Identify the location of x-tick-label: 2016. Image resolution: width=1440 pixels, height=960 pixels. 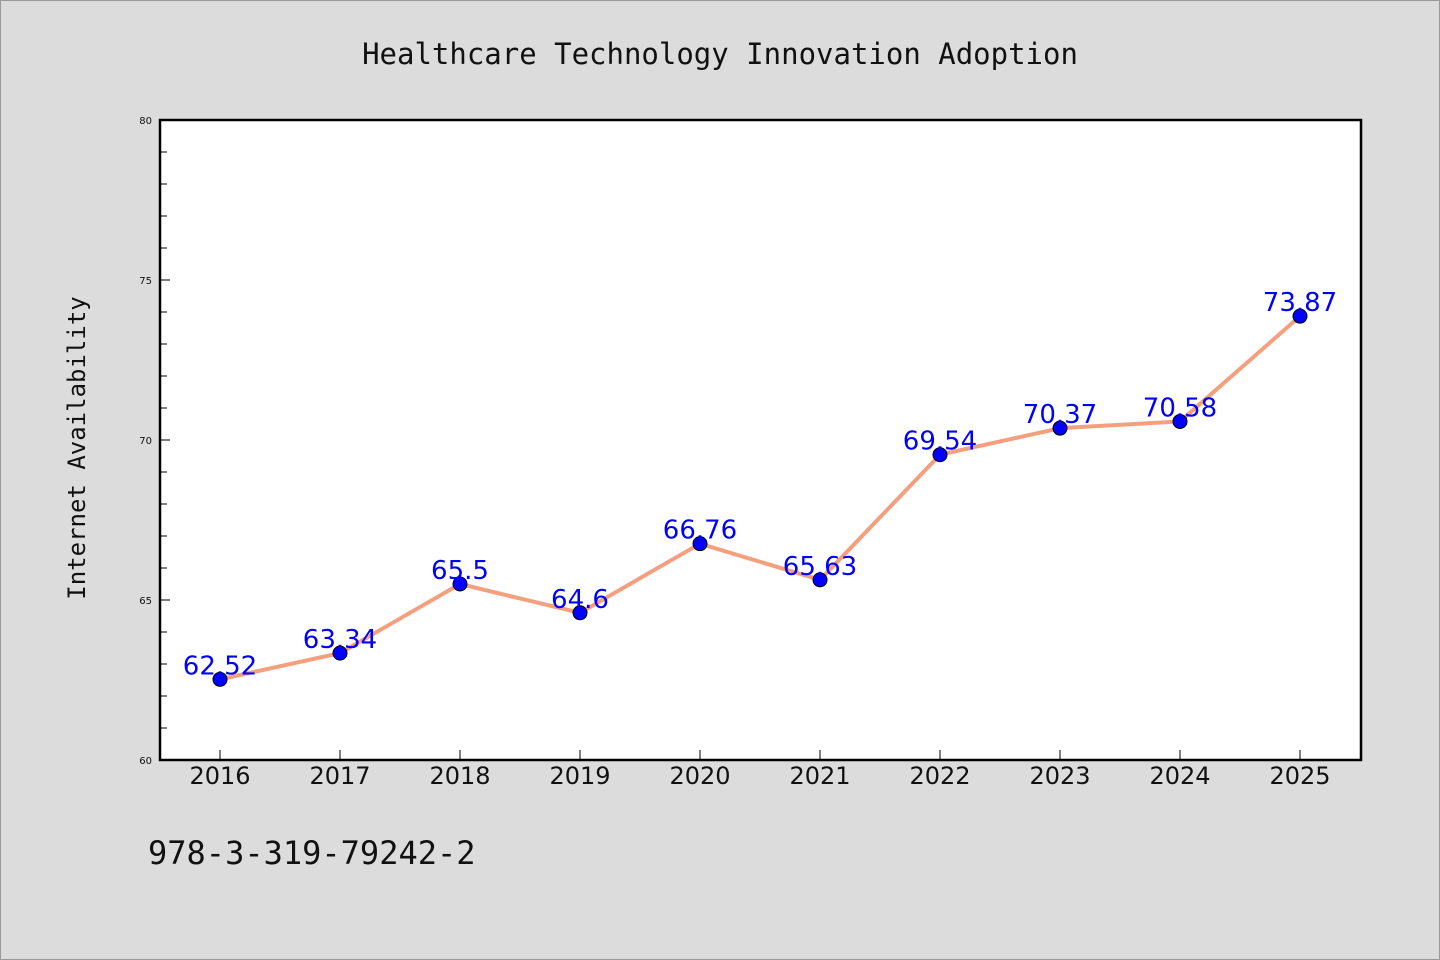
(219, 776).